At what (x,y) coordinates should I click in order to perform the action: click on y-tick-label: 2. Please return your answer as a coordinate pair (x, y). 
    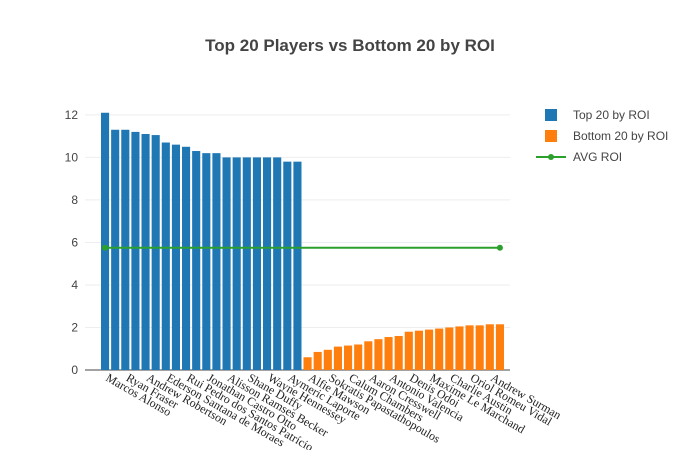
    Looking at the image, I should click on (74, 327).